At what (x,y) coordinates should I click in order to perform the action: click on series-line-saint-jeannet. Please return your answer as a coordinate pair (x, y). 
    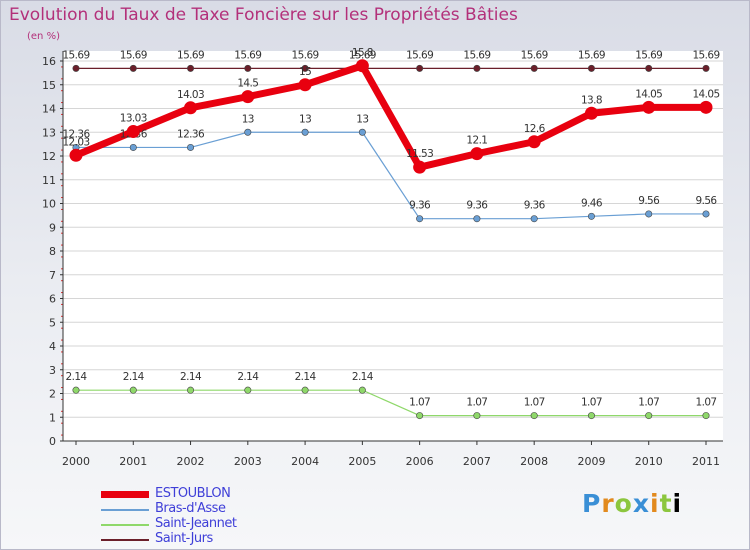
    Looking at the image, I should click on (391, 403).